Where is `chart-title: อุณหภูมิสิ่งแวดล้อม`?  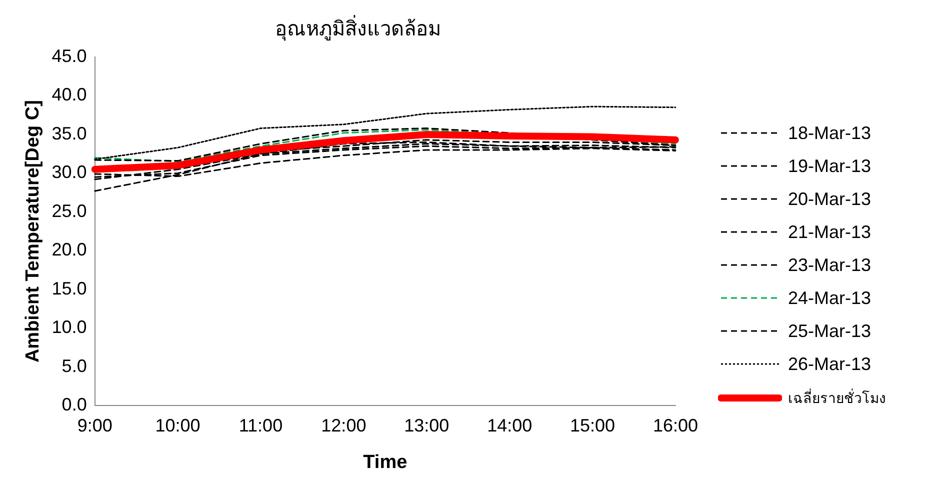 chart-title: อุณหภูมิสิ่งแวดล้อม is located at coordinates (358, 28).